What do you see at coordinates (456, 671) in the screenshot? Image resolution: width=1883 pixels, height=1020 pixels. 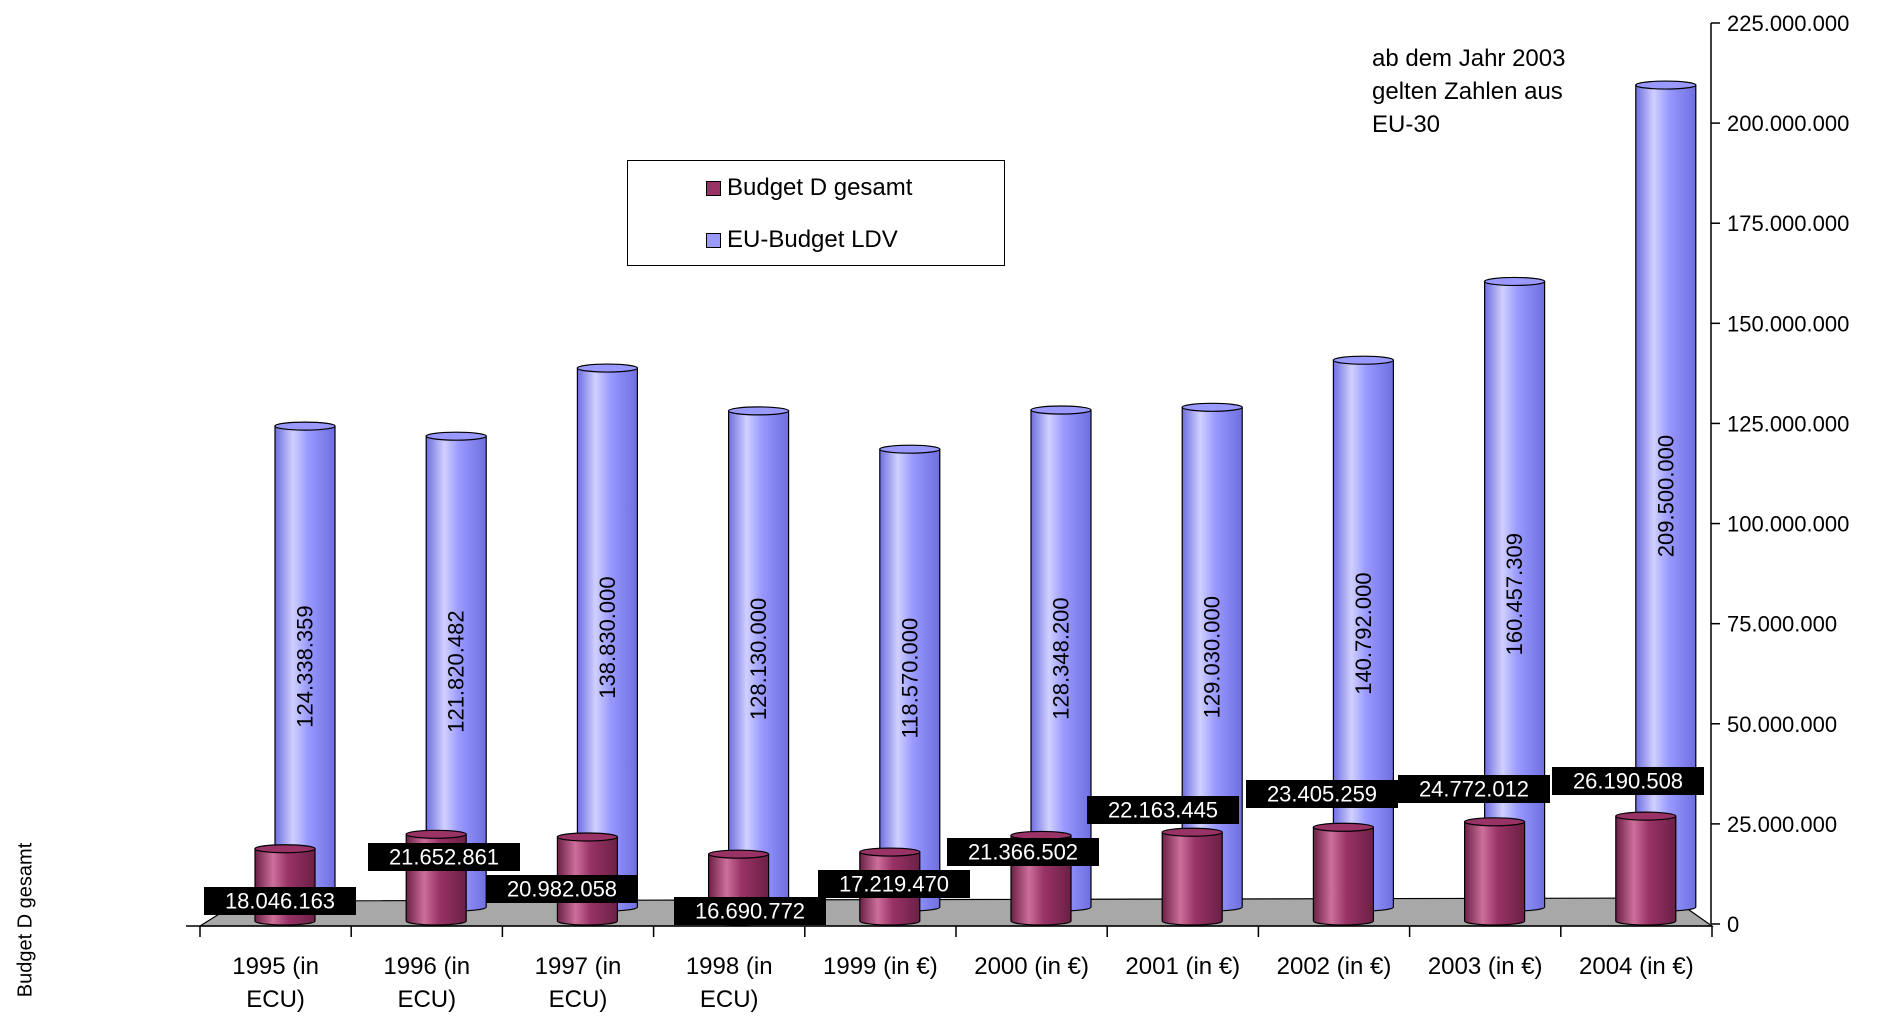 I see `eu-budget-value-label: 121.820.482` at bounding box center [456, 671].